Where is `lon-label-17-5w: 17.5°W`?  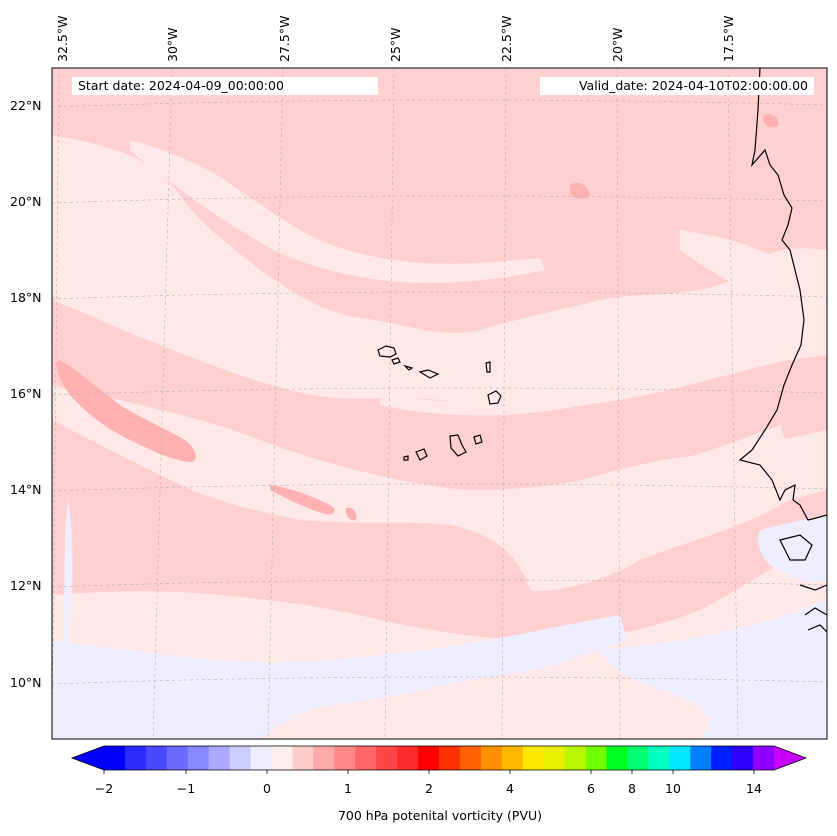 lon-label-17-5w: 17.5°W is located at coordinates (728, 38).